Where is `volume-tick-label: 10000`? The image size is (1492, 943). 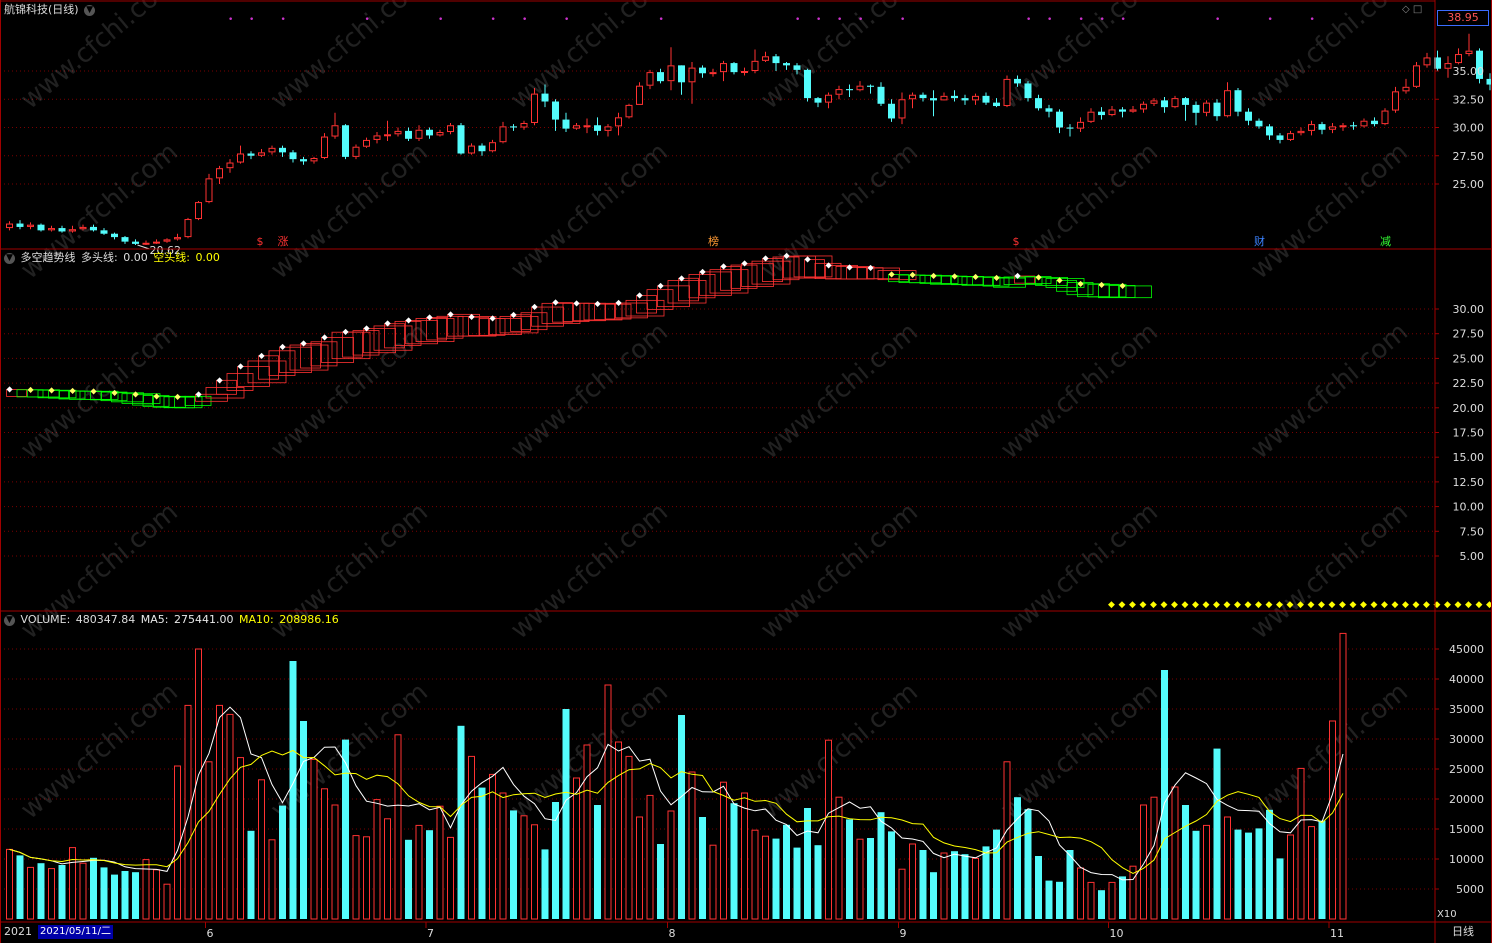
volume-tick-label: 10000 is located at coordinates (1466, 859).